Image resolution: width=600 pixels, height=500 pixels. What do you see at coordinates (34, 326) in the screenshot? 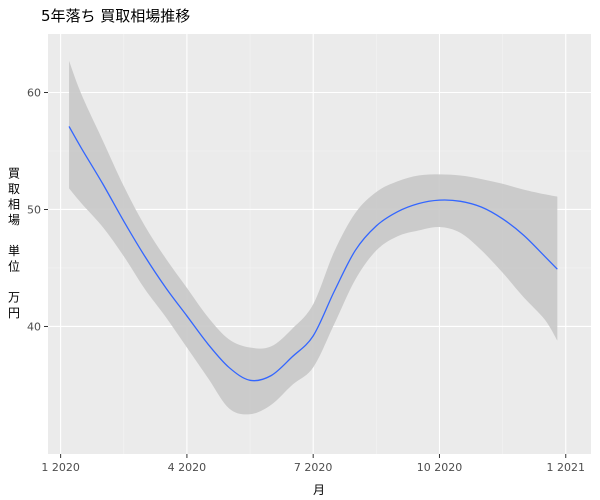
I see `y-tick-label: 40` at bounding box center [34, 326].